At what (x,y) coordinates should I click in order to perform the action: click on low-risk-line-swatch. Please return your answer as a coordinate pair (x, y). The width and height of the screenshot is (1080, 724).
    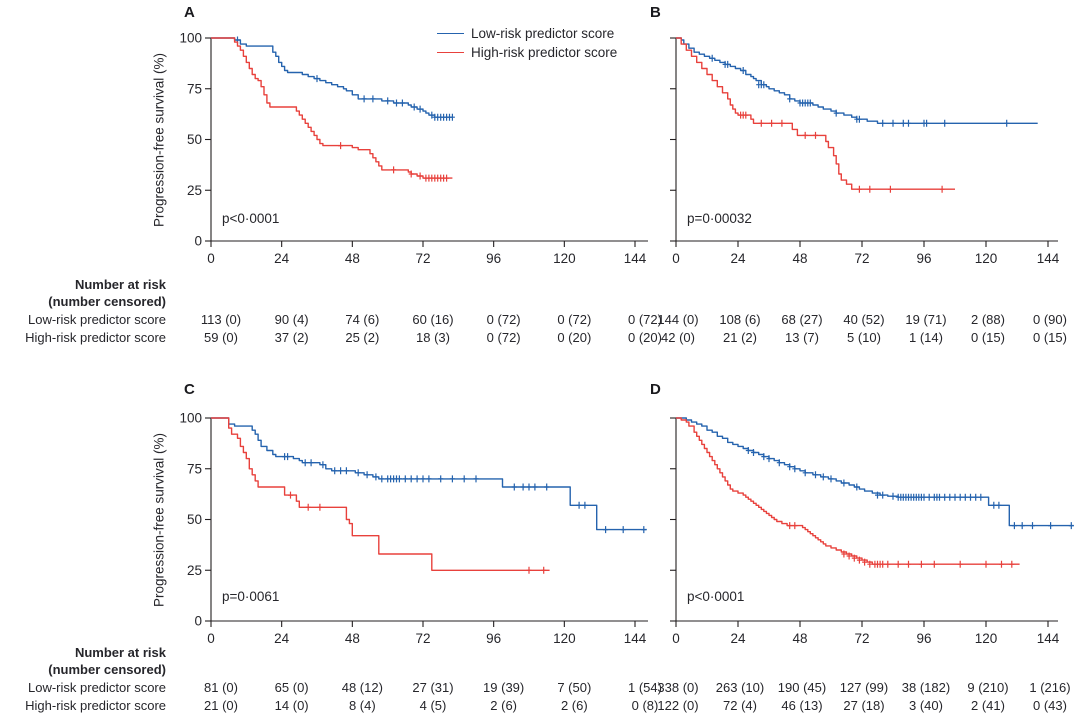
    Looking at the image, I should click on (450, 33).